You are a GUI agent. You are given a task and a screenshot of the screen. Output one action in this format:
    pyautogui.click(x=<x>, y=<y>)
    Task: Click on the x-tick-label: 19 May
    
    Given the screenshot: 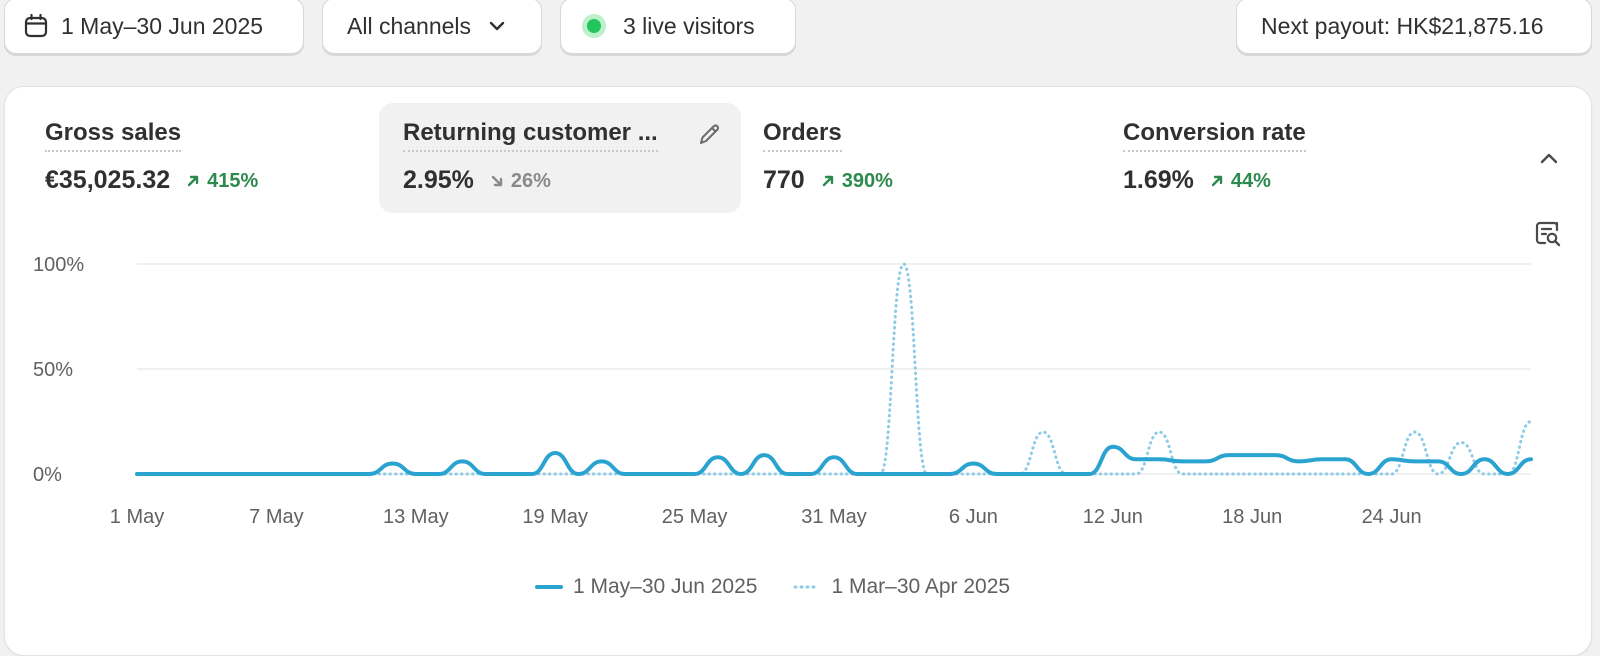 What is the action you would take?
    pyautogui.click(x=555, y=517)
    